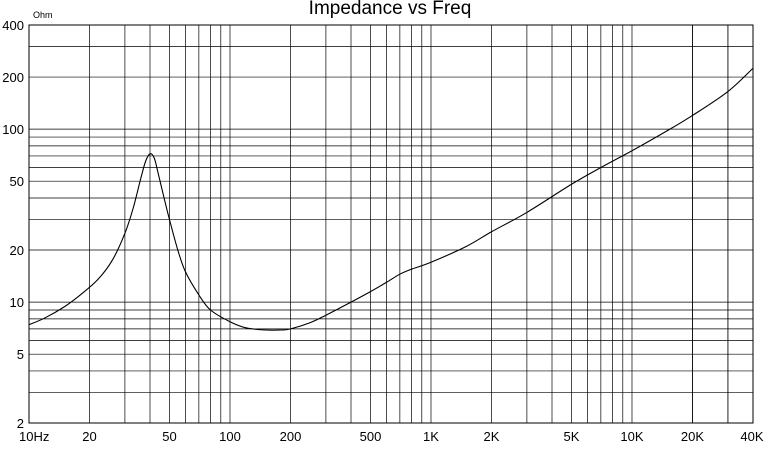 This screenshot has height=451, width=769. What do you see at coordinates (291, 436) in the screenshot?
I see `x-tick-label: 200` at bounding box center [291, 436].